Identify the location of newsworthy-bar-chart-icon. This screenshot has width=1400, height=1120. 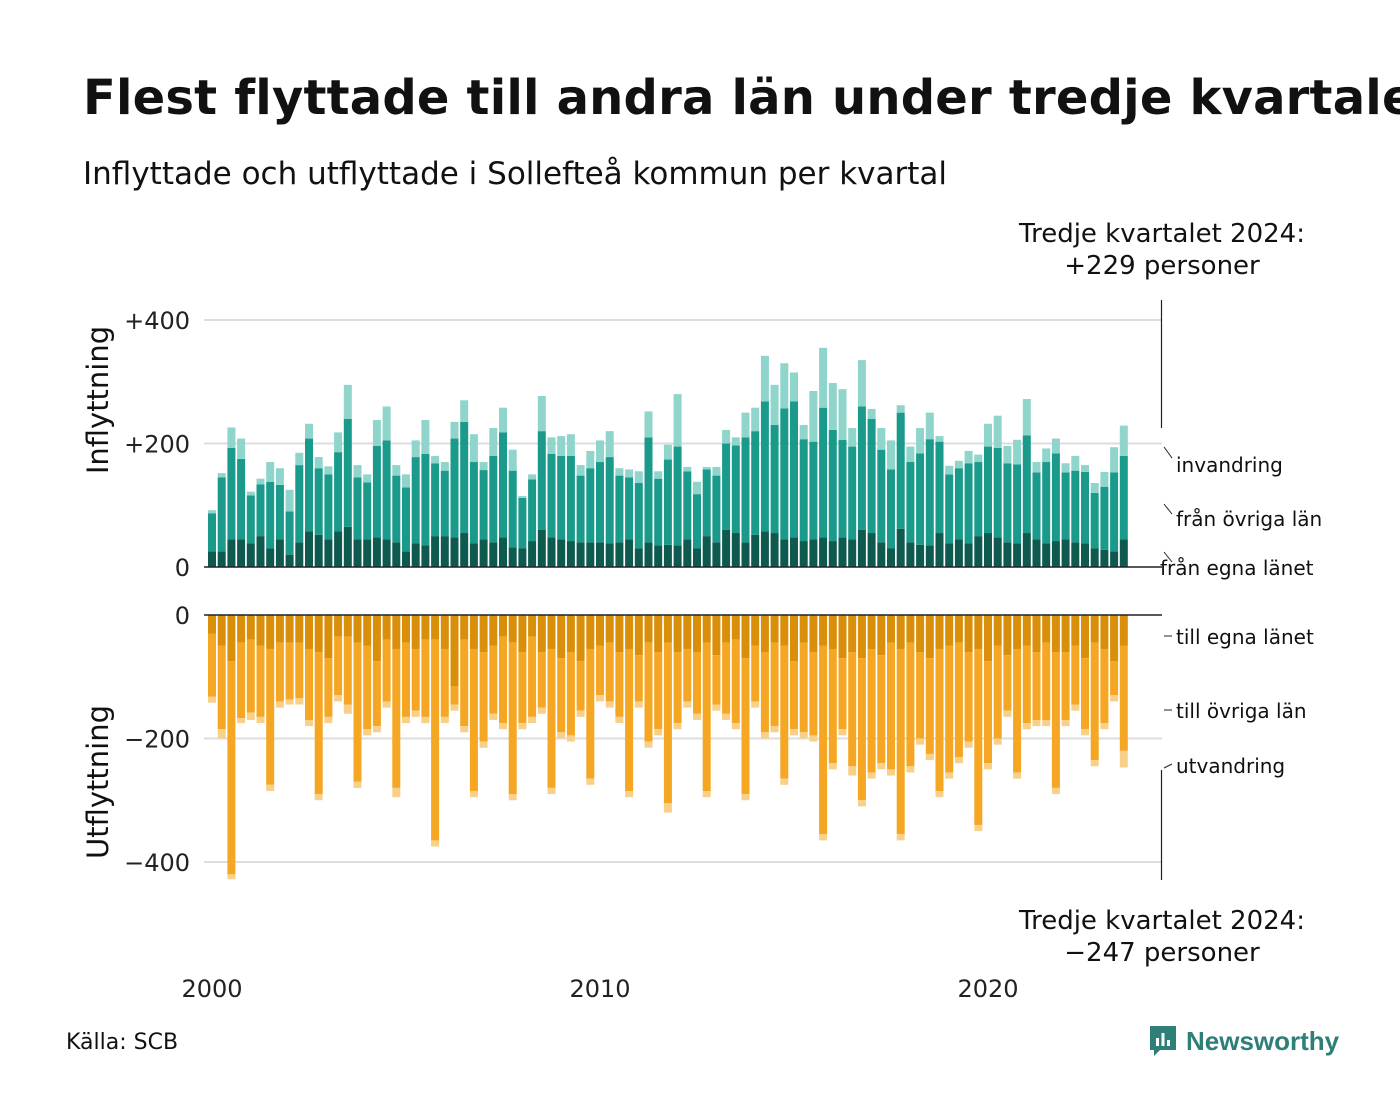
(1163, 1041).